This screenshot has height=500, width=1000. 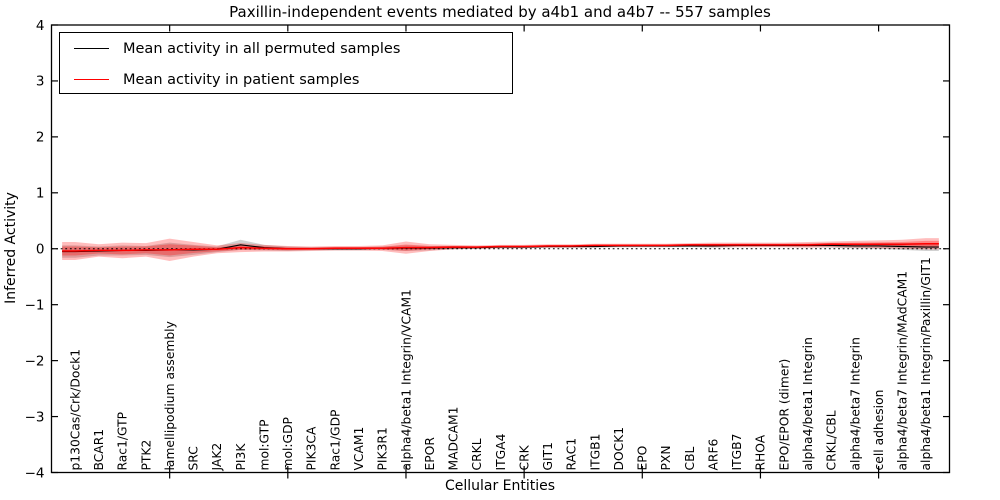 What do you see at coordinates (91, 48) in the screenshot?
I see `legend-line-permuted-icon` at bounding box center [91, 48].